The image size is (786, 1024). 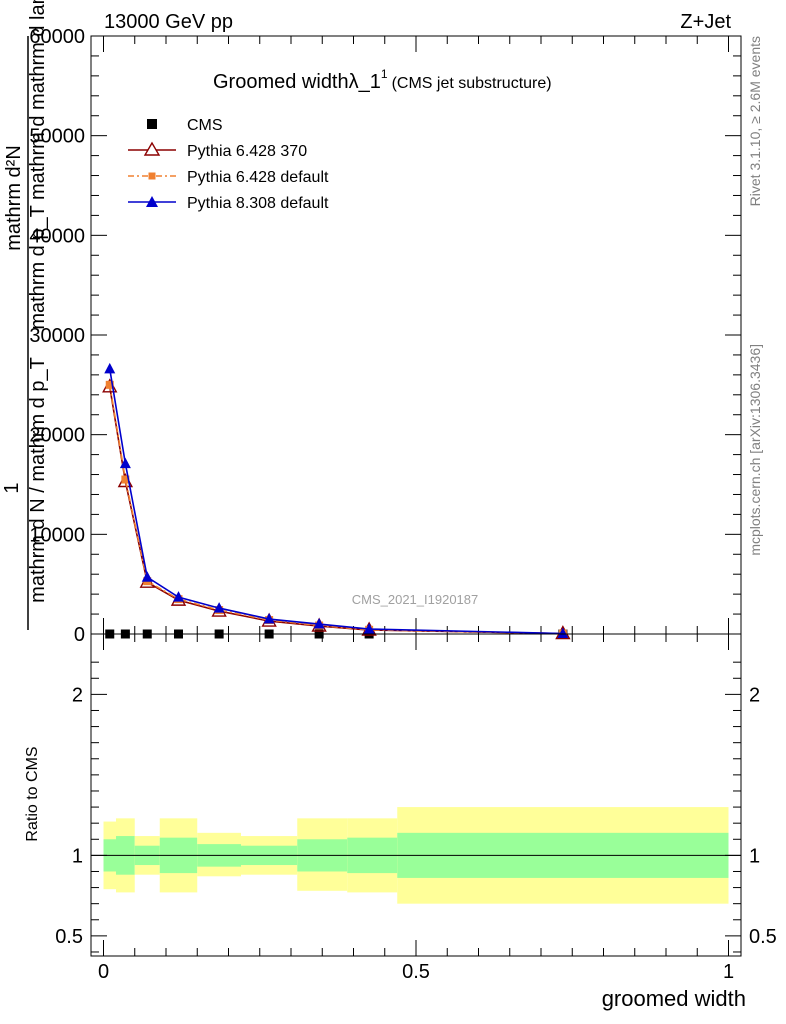 I want to click on main-y-tick-label: 30000, so click(x=57, y=336).